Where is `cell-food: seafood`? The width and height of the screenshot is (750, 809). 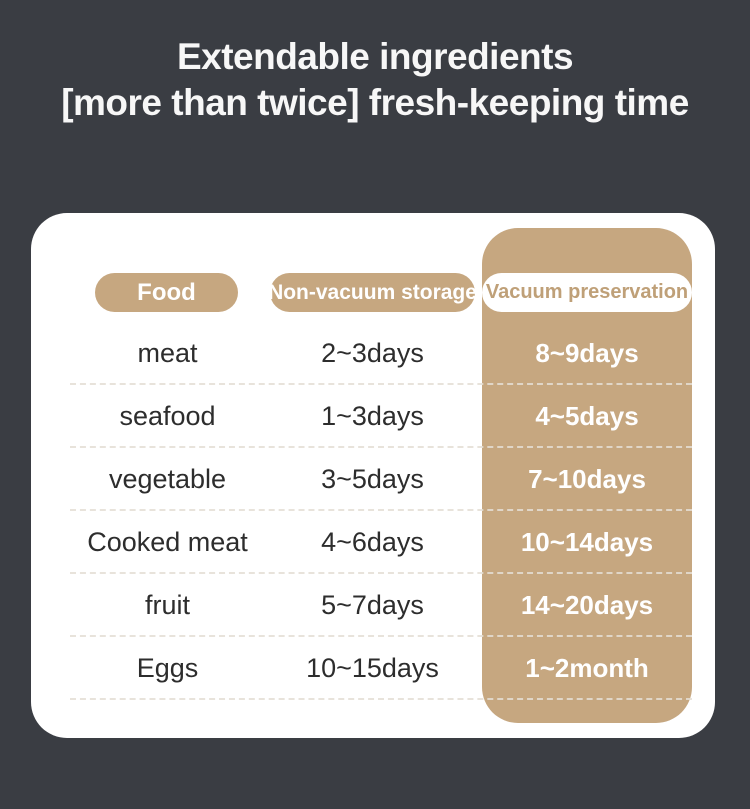 cell-food: seafood is located at coordinates (167, 416).